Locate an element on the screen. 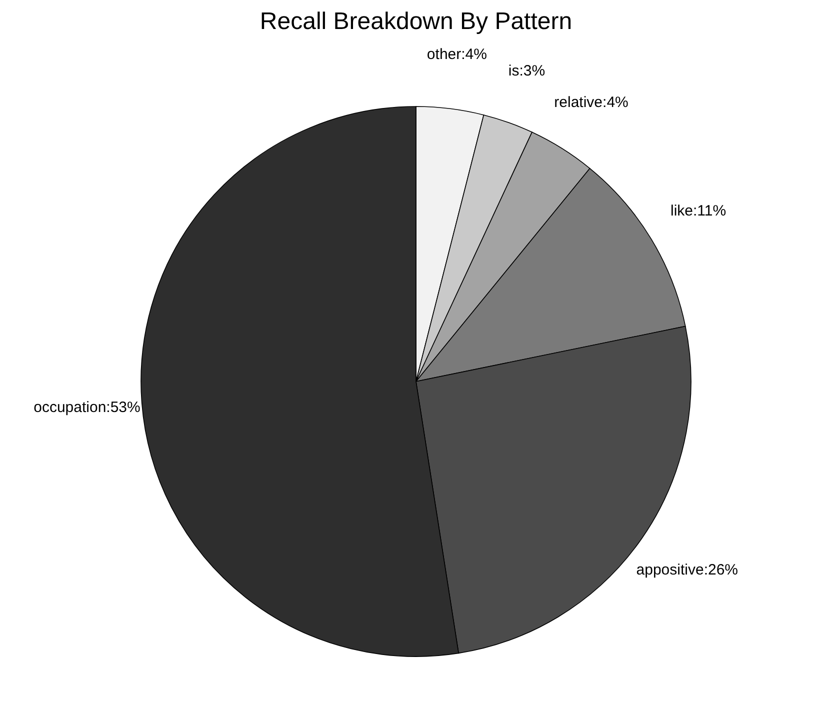 This screenshot has height=723, width=832. slice-label: appositive:26% is located at coordinates (687, 570).